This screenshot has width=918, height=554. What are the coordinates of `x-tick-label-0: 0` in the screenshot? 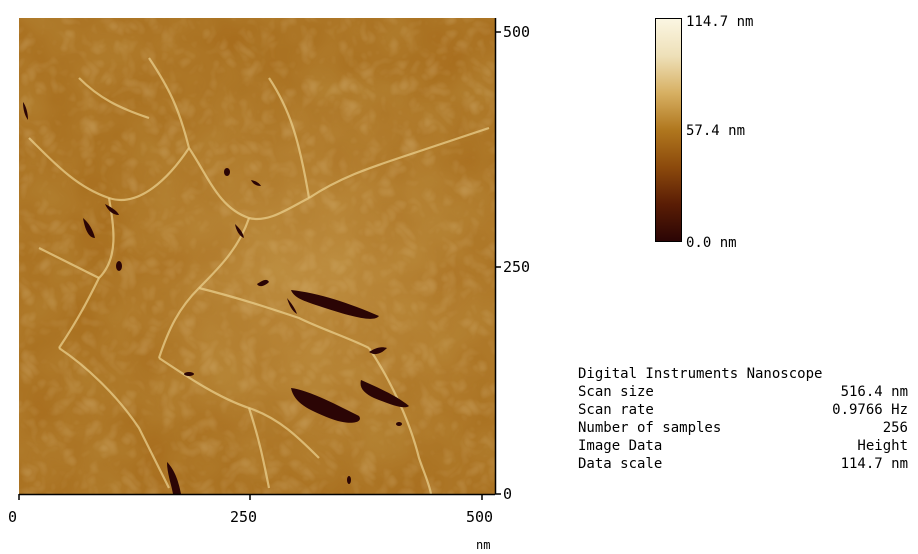 It's located at (13, 517).